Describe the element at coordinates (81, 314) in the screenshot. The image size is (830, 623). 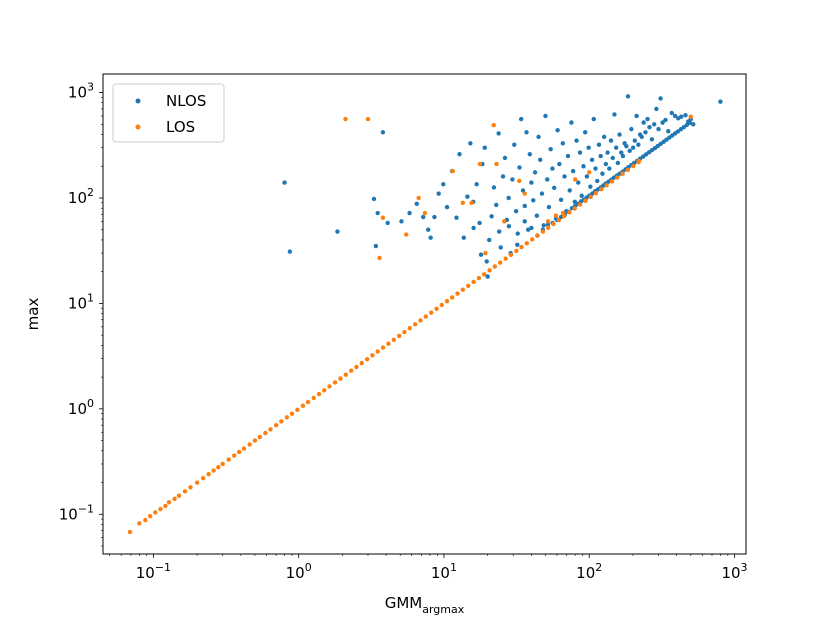
I see `y-axis-ticks: 10−1 100 101 102 103` at that location.